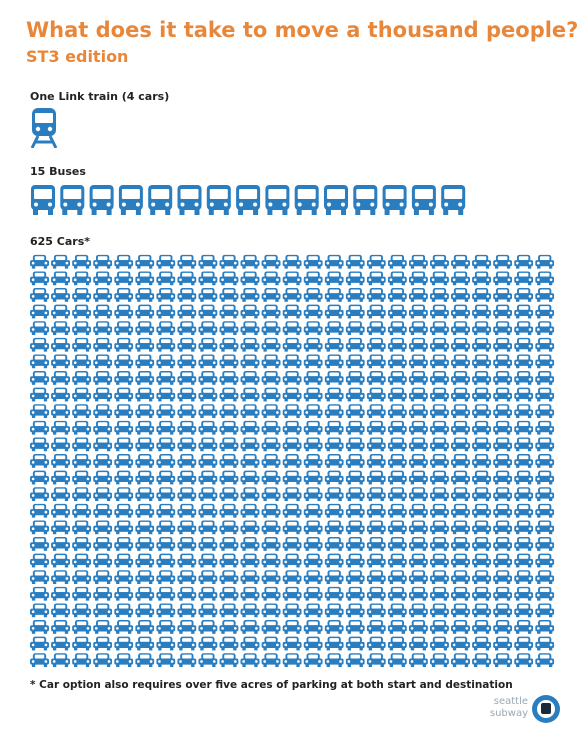 The height and width of the screenshot is (736, 586). I want to click on section-label: 625 Cars*, so click(60, 241).